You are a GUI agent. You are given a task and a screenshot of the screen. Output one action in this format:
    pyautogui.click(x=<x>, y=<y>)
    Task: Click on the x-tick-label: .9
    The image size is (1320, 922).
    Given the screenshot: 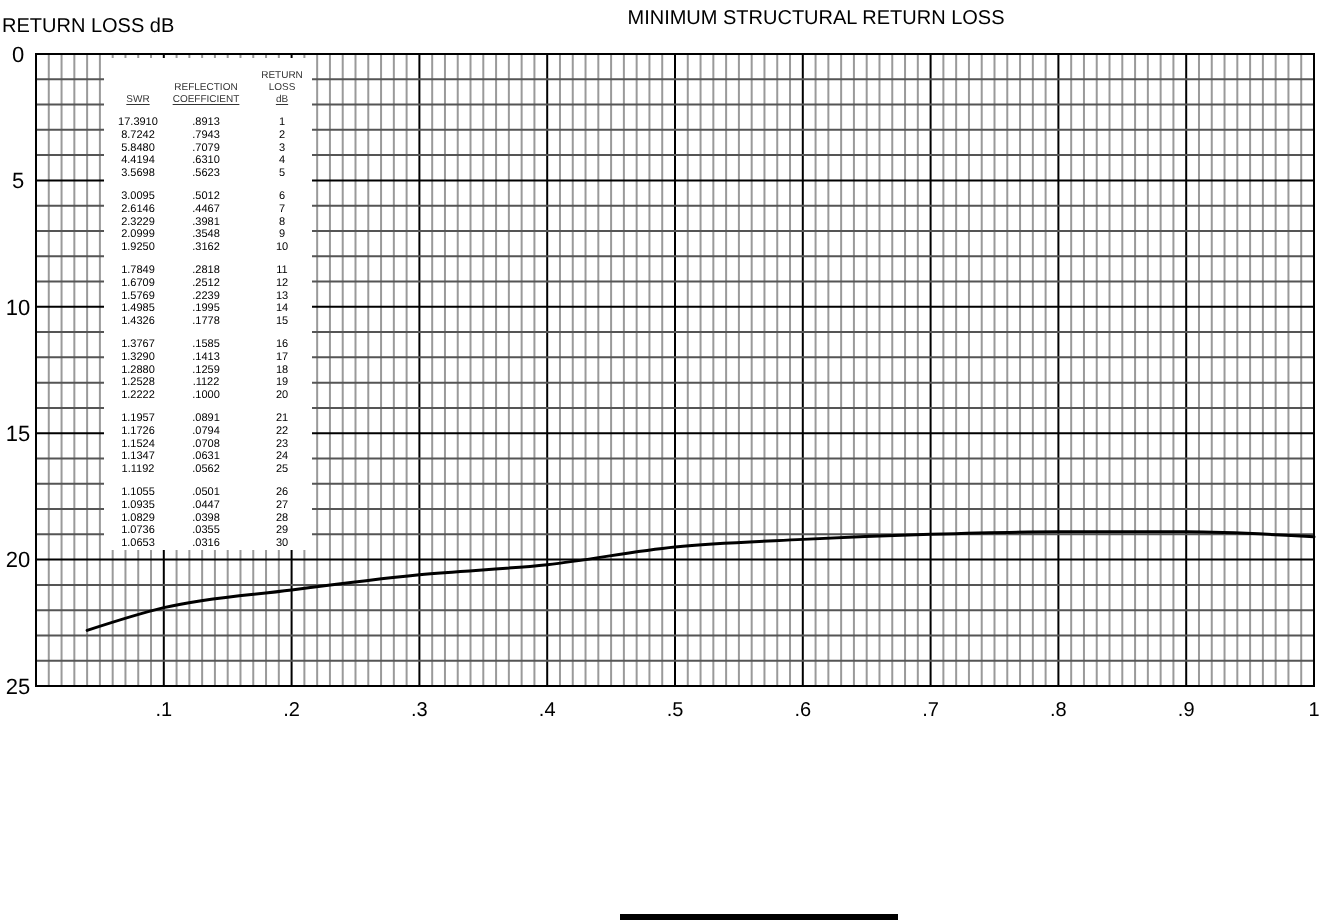 What is the action you would take?
    pyautogui.click(x=1186, y=711)
    